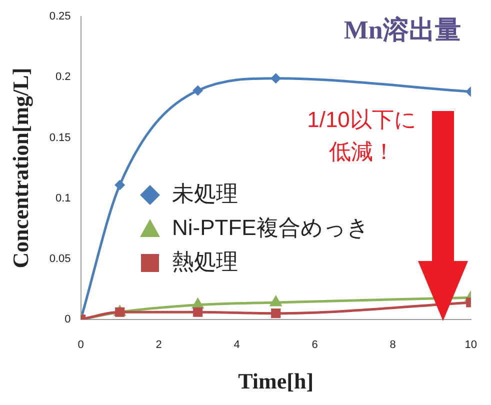 This screenshot has width=491, height=405. I want to click on x-tick-label: 8, so click(393, 345).